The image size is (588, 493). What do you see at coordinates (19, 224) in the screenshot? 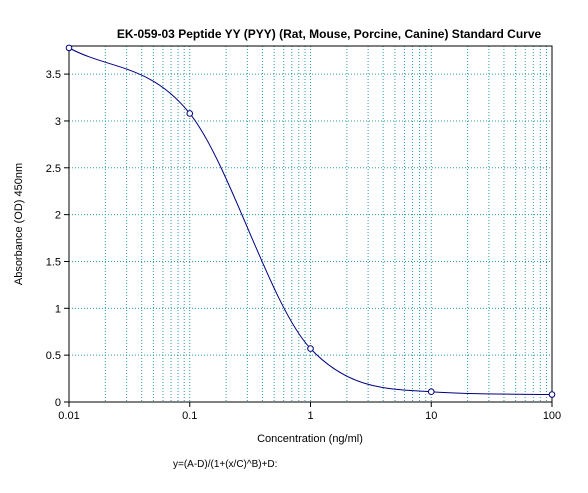
I see `y-axis-label: Absorbance (OD) 450nm` at bounding box center [19, 224].